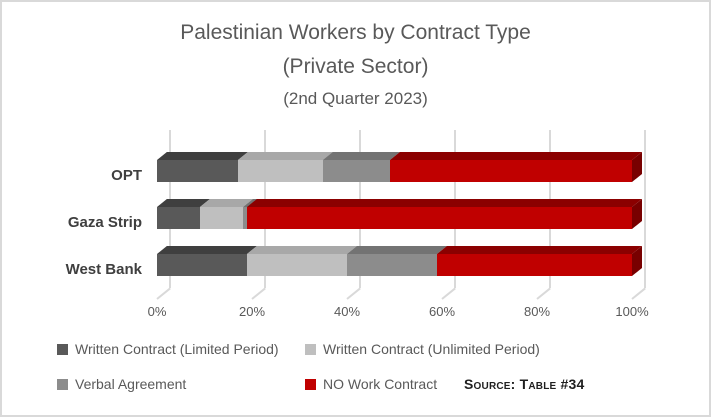 This screenshot has width=711, height=417. What do you see at coordinates (104, 222) in the screenshot?
I see `category-label: Gaza Strip` at bounding box center [104, 222].